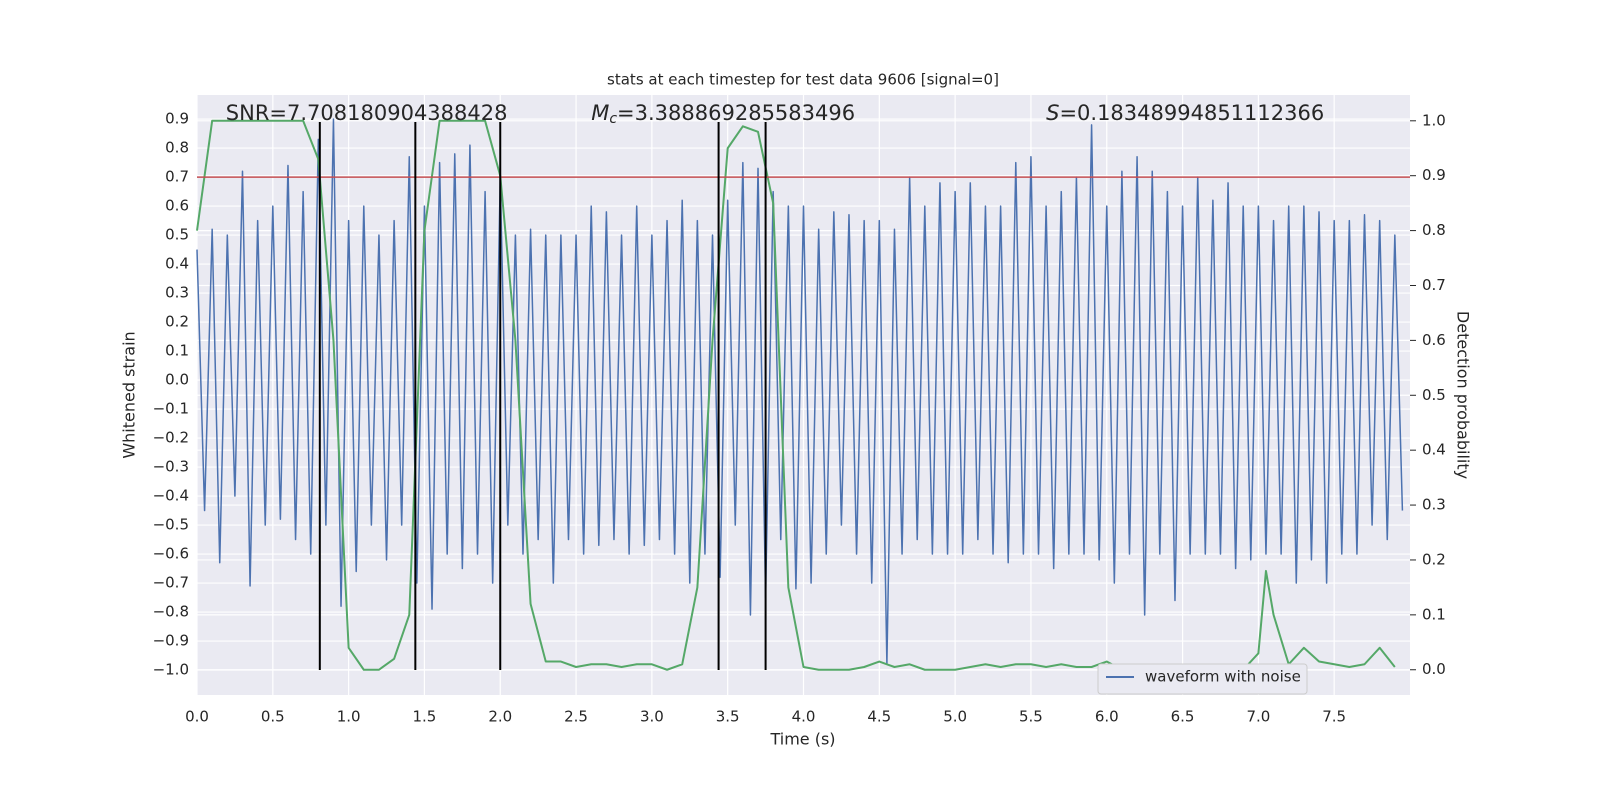  I want to click on y-tick-label: −0.6, so click(171, 554).